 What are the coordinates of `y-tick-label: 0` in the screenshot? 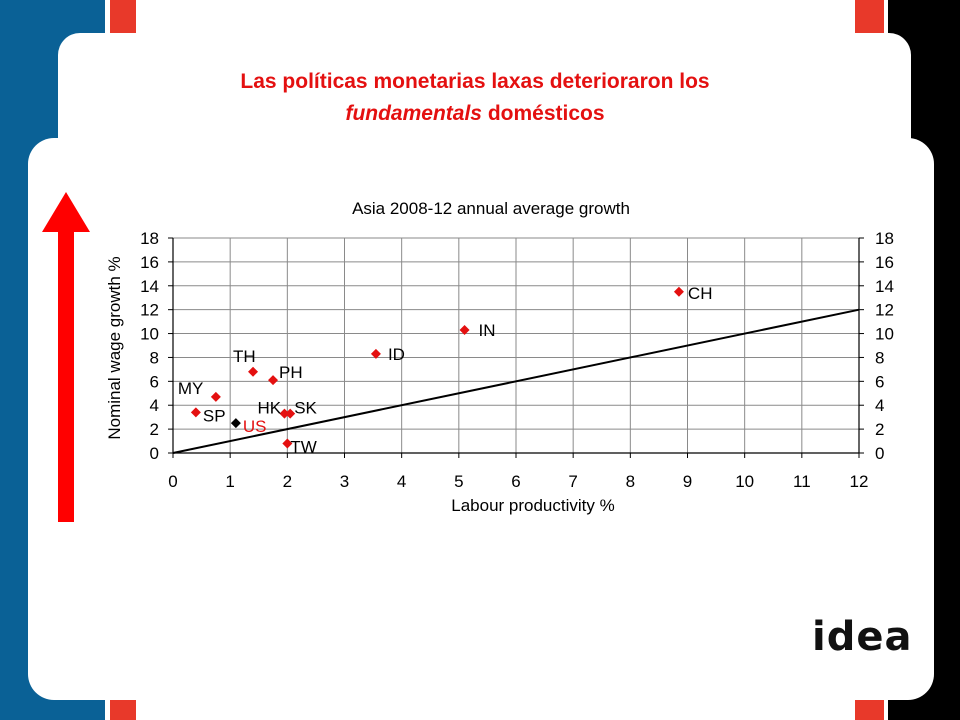 It's located at (154, 453).